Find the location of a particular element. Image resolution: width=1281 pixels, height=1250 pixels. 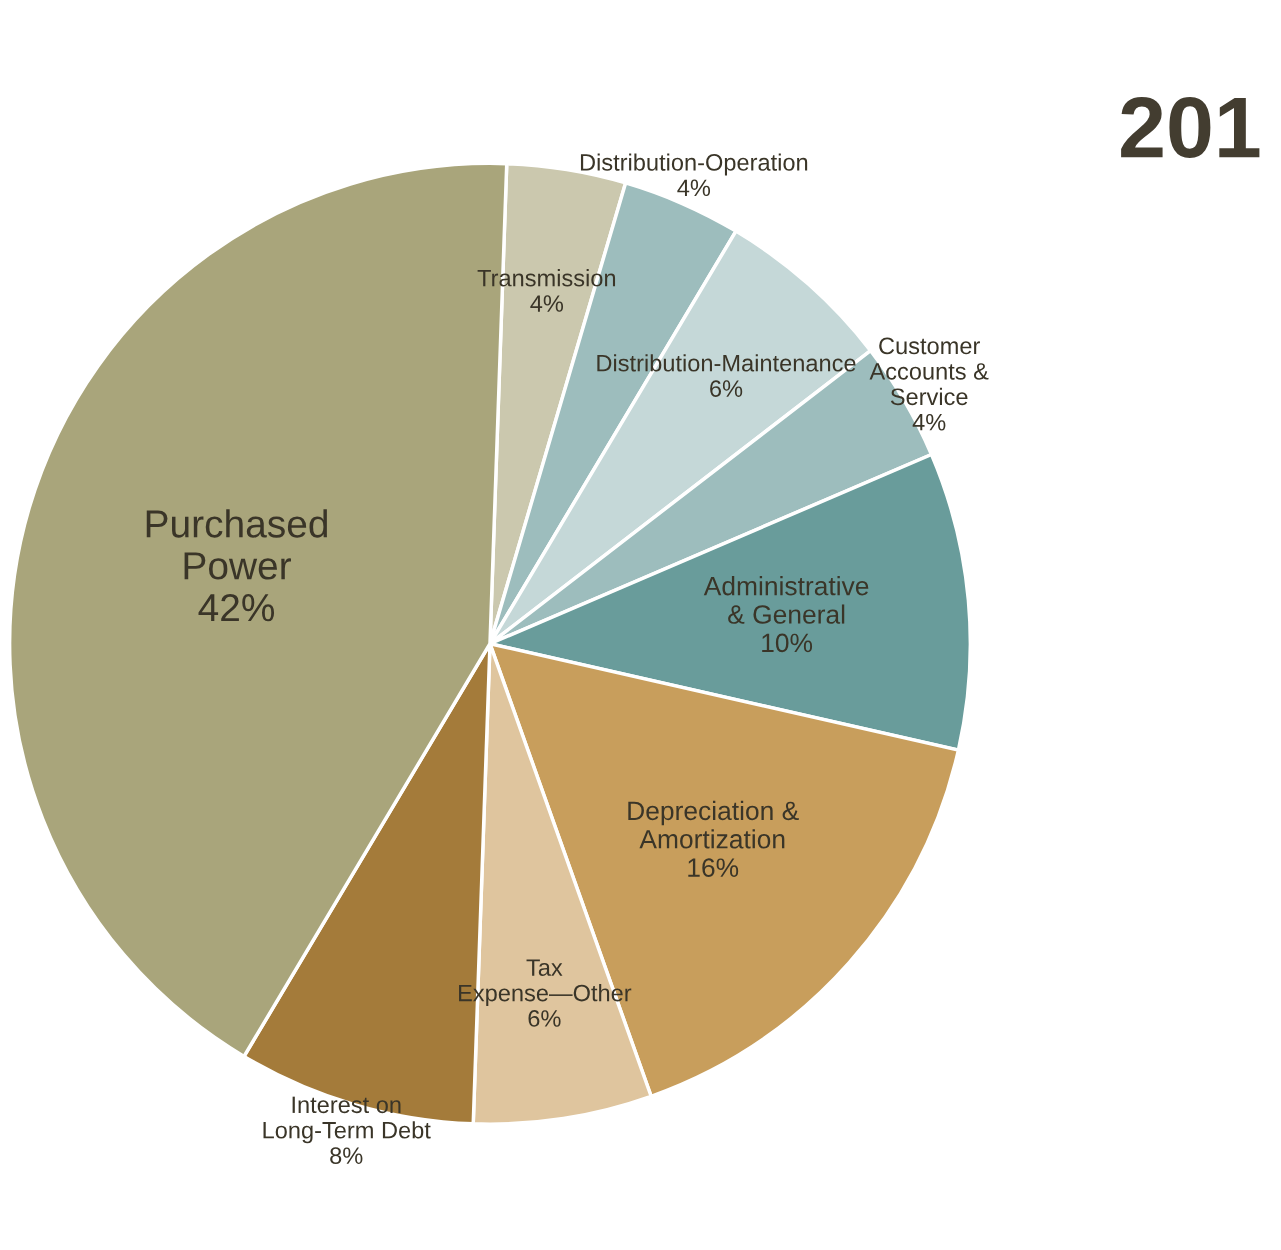

slice-label: Administrative & General is located at coordinates (786, 600).